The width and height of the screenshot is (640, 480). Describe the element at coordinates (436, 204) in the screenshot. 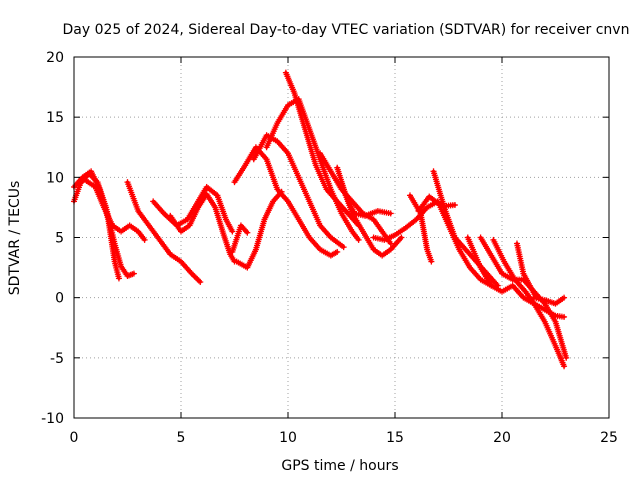

I see `series-s18` at that location.